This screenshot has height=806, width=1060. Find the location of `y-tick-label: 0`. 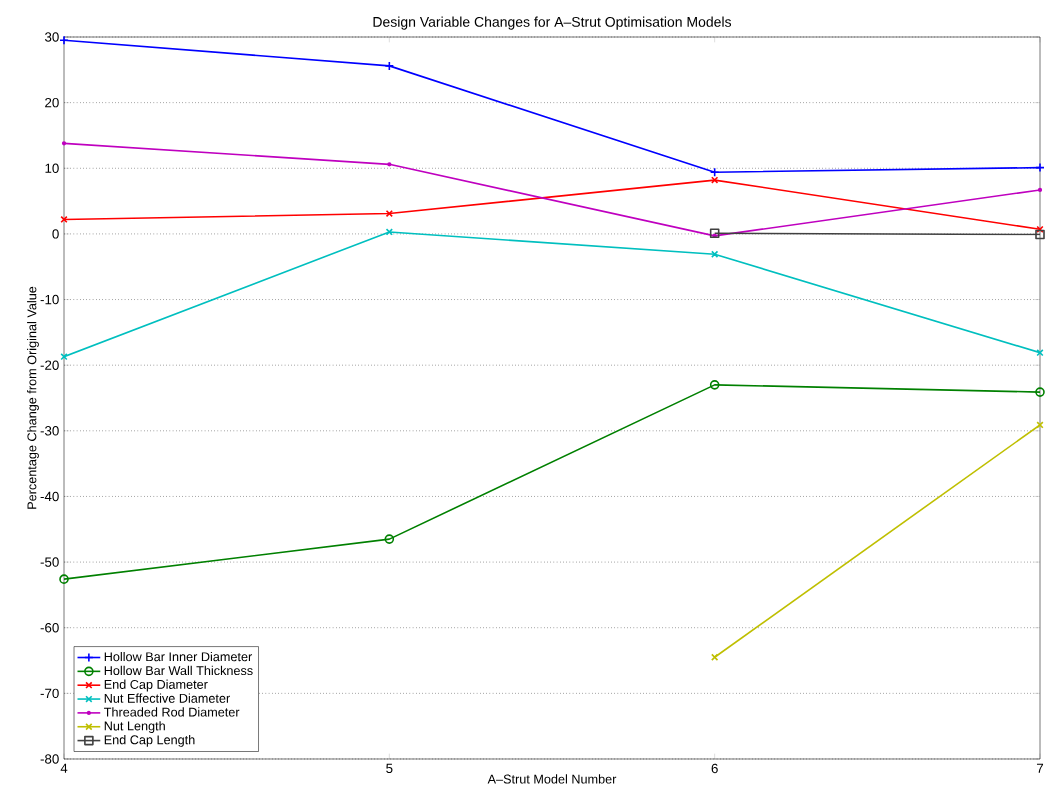

y-tick-label: 0 is located at coordinates (55, 234).